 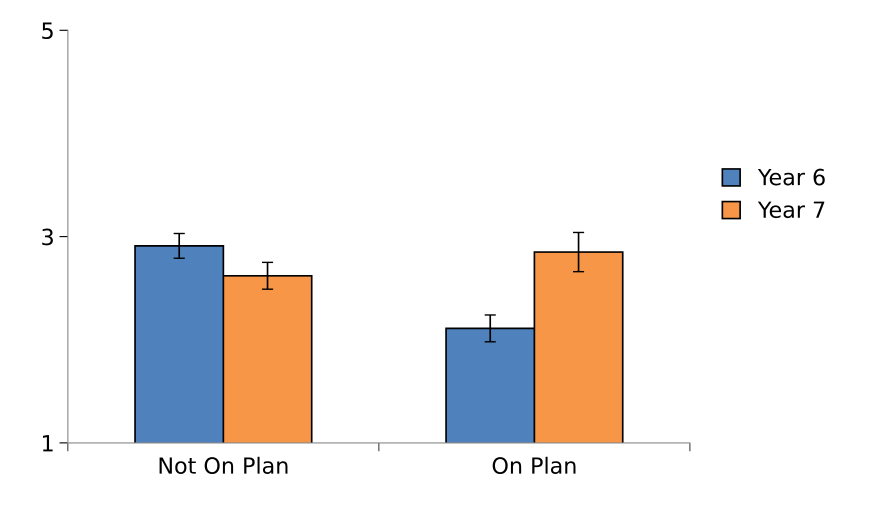 I want to click on legend-label: Year 7, so click(x=791, y=210).